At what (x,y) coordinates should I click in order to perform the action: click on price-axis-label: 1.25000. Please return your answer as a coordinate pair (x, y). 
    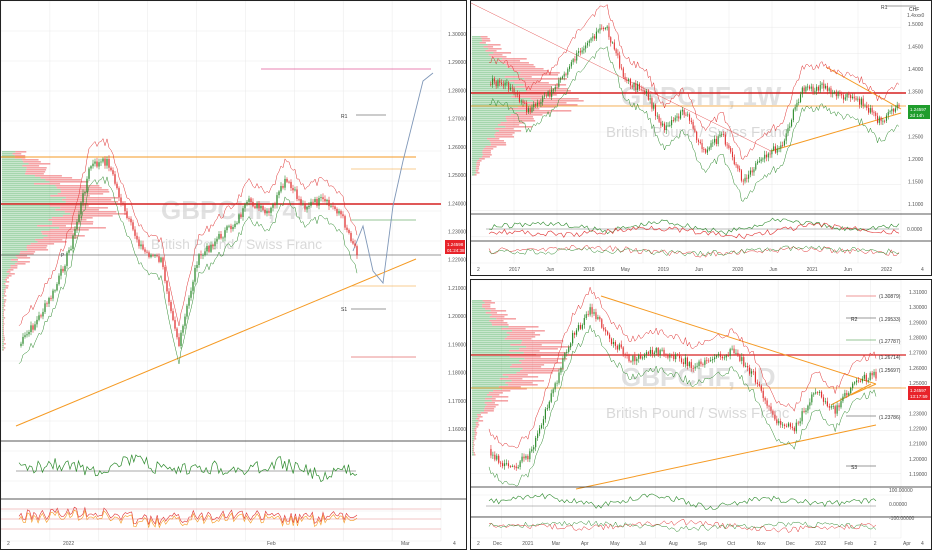
    Looking at the image, I should click on (457, 176).